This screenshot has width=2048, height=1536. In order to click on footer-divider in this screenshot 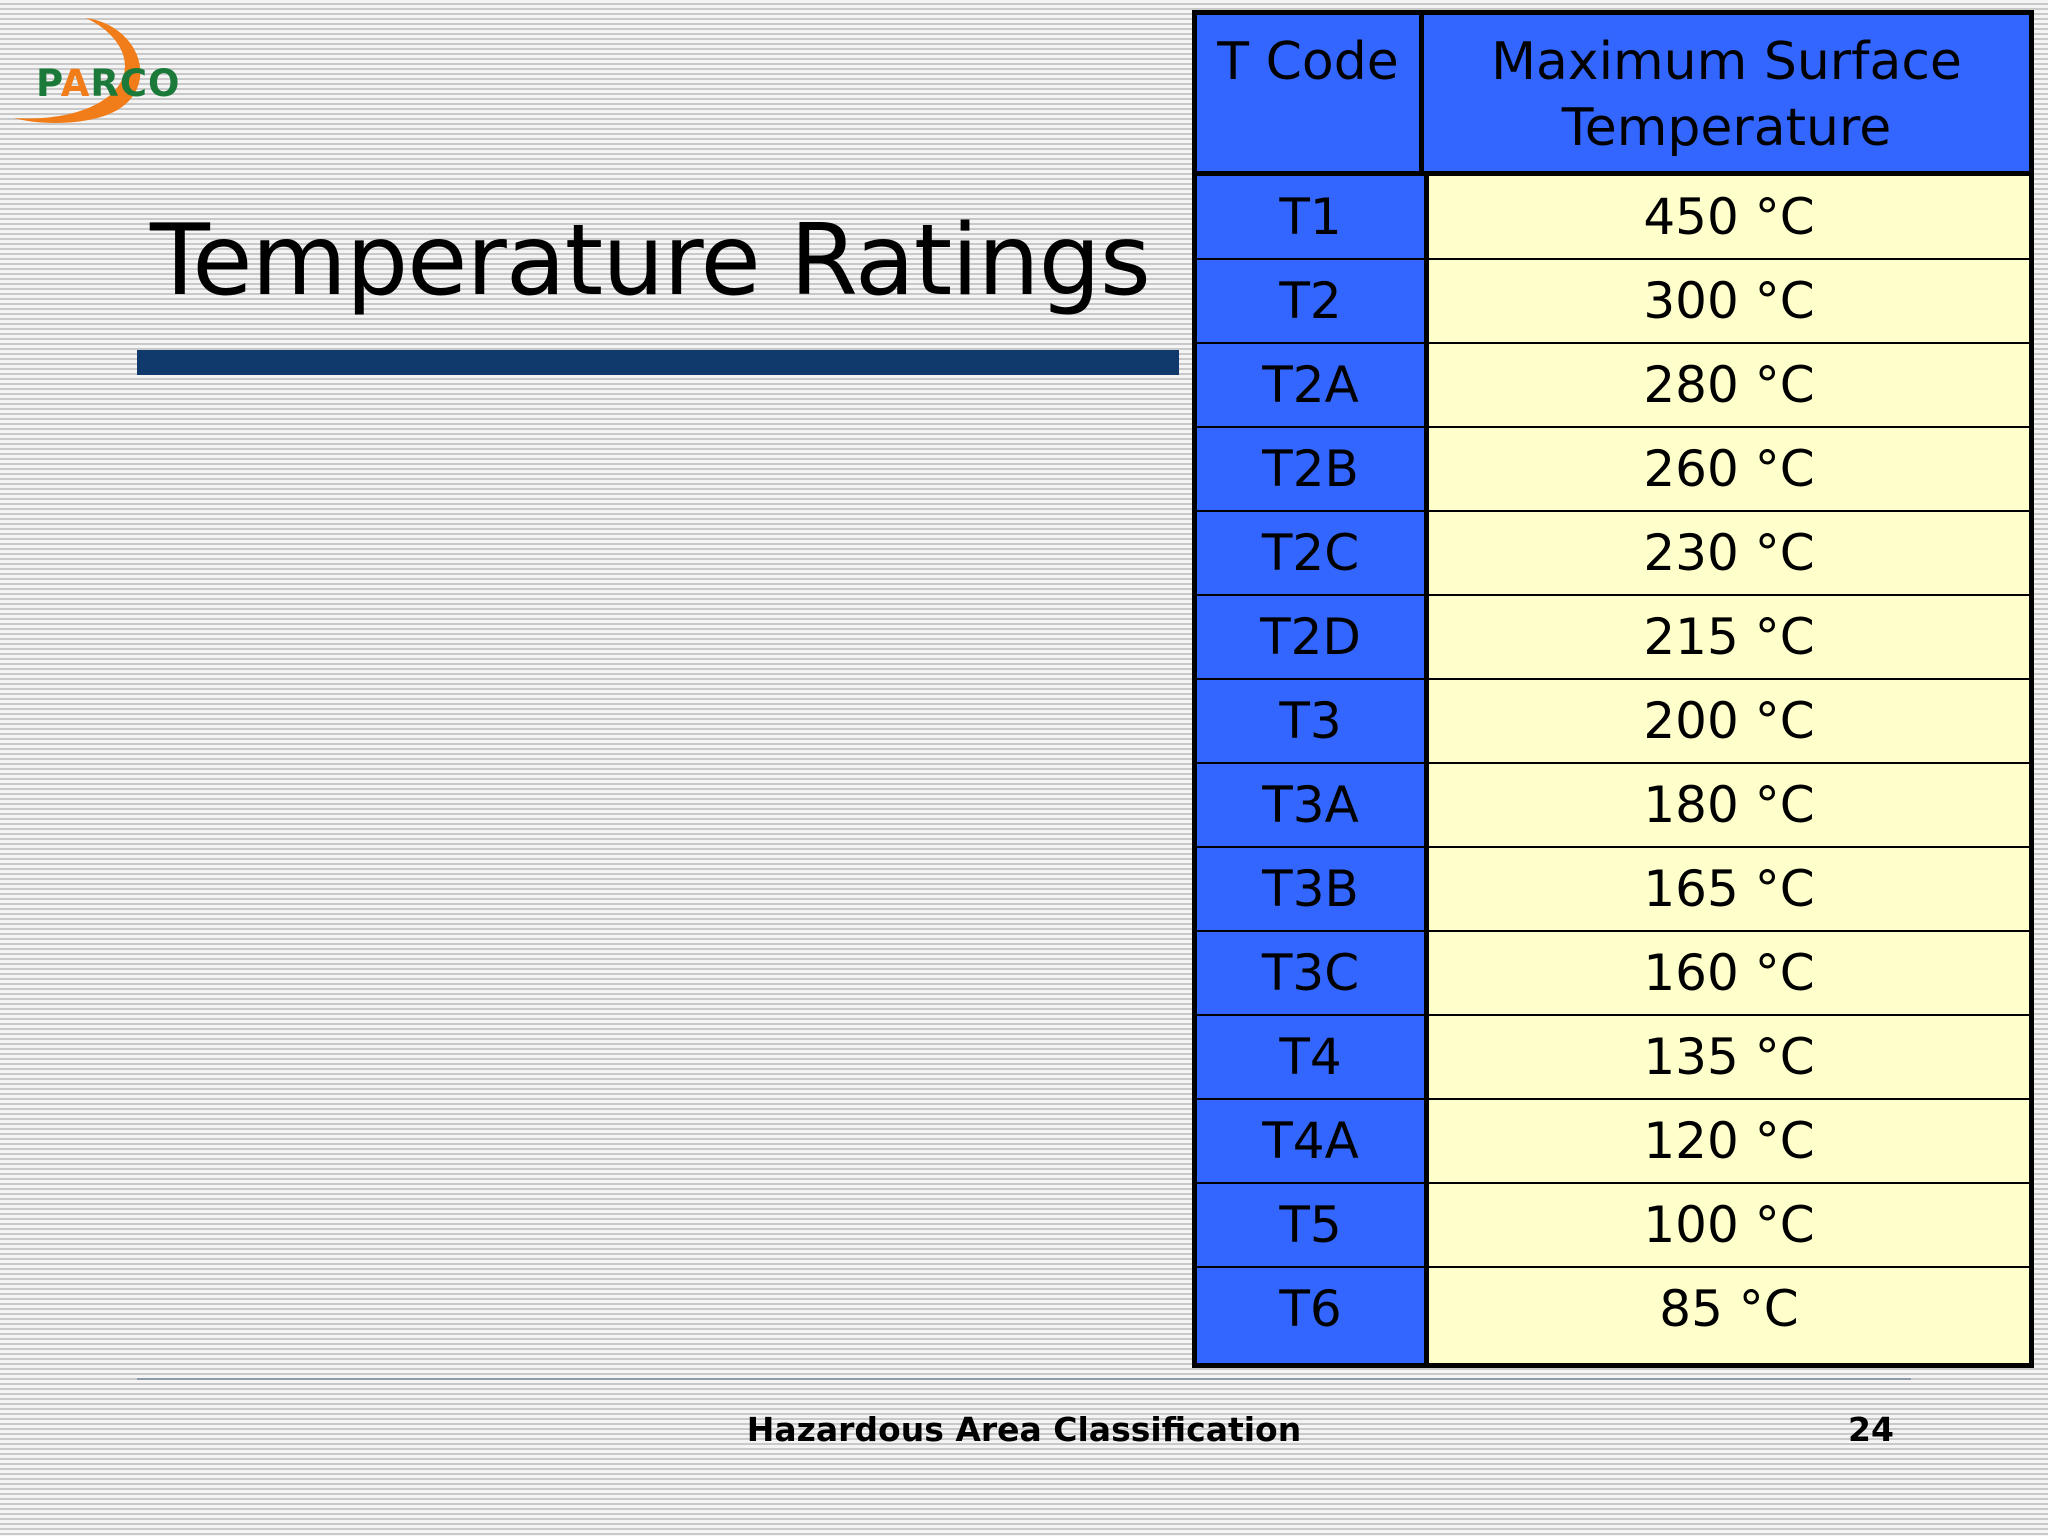, I will do `click(1024, 1379)`.